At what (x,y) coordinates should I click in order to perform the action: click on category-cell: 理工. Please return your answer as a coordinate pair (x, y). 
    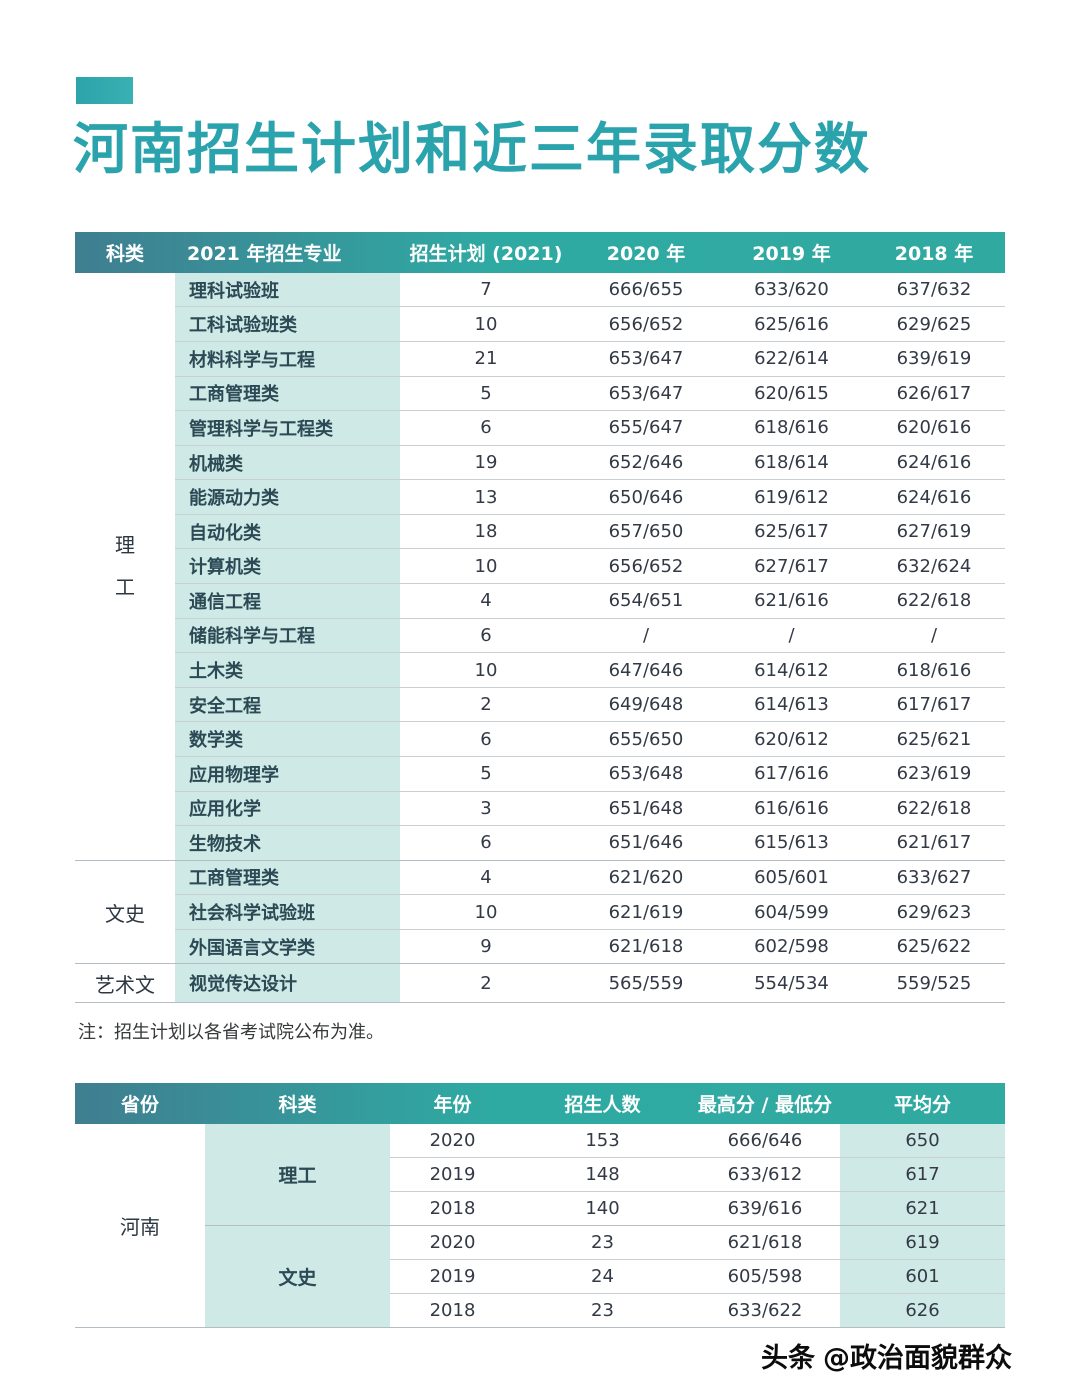
    Looking at the image, I should click on (125, 567).